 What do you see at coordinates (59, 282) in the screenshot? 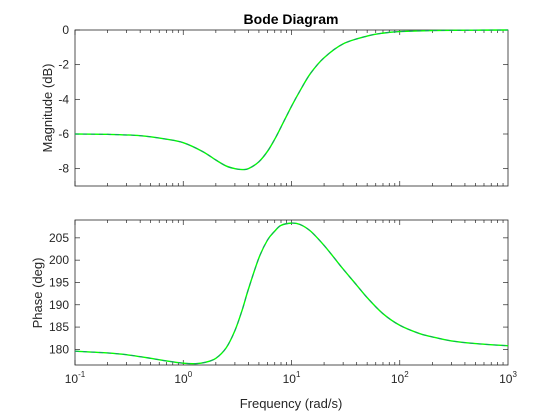
I see `y-tick-label: 195` at bounding box center [59, 282].